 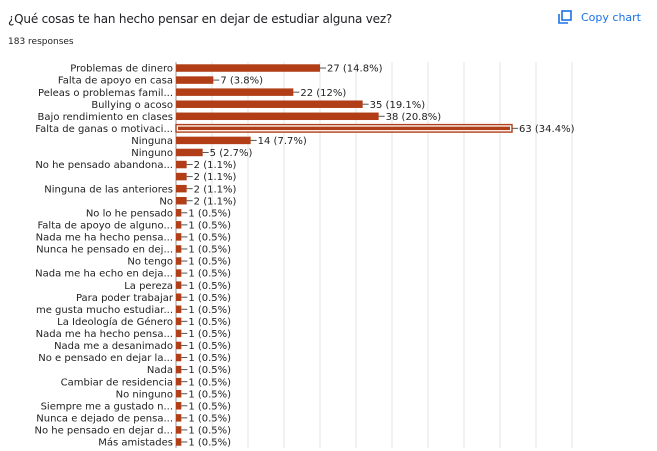 I want to click on category-label: La pereza, so click(x=148, y=286).